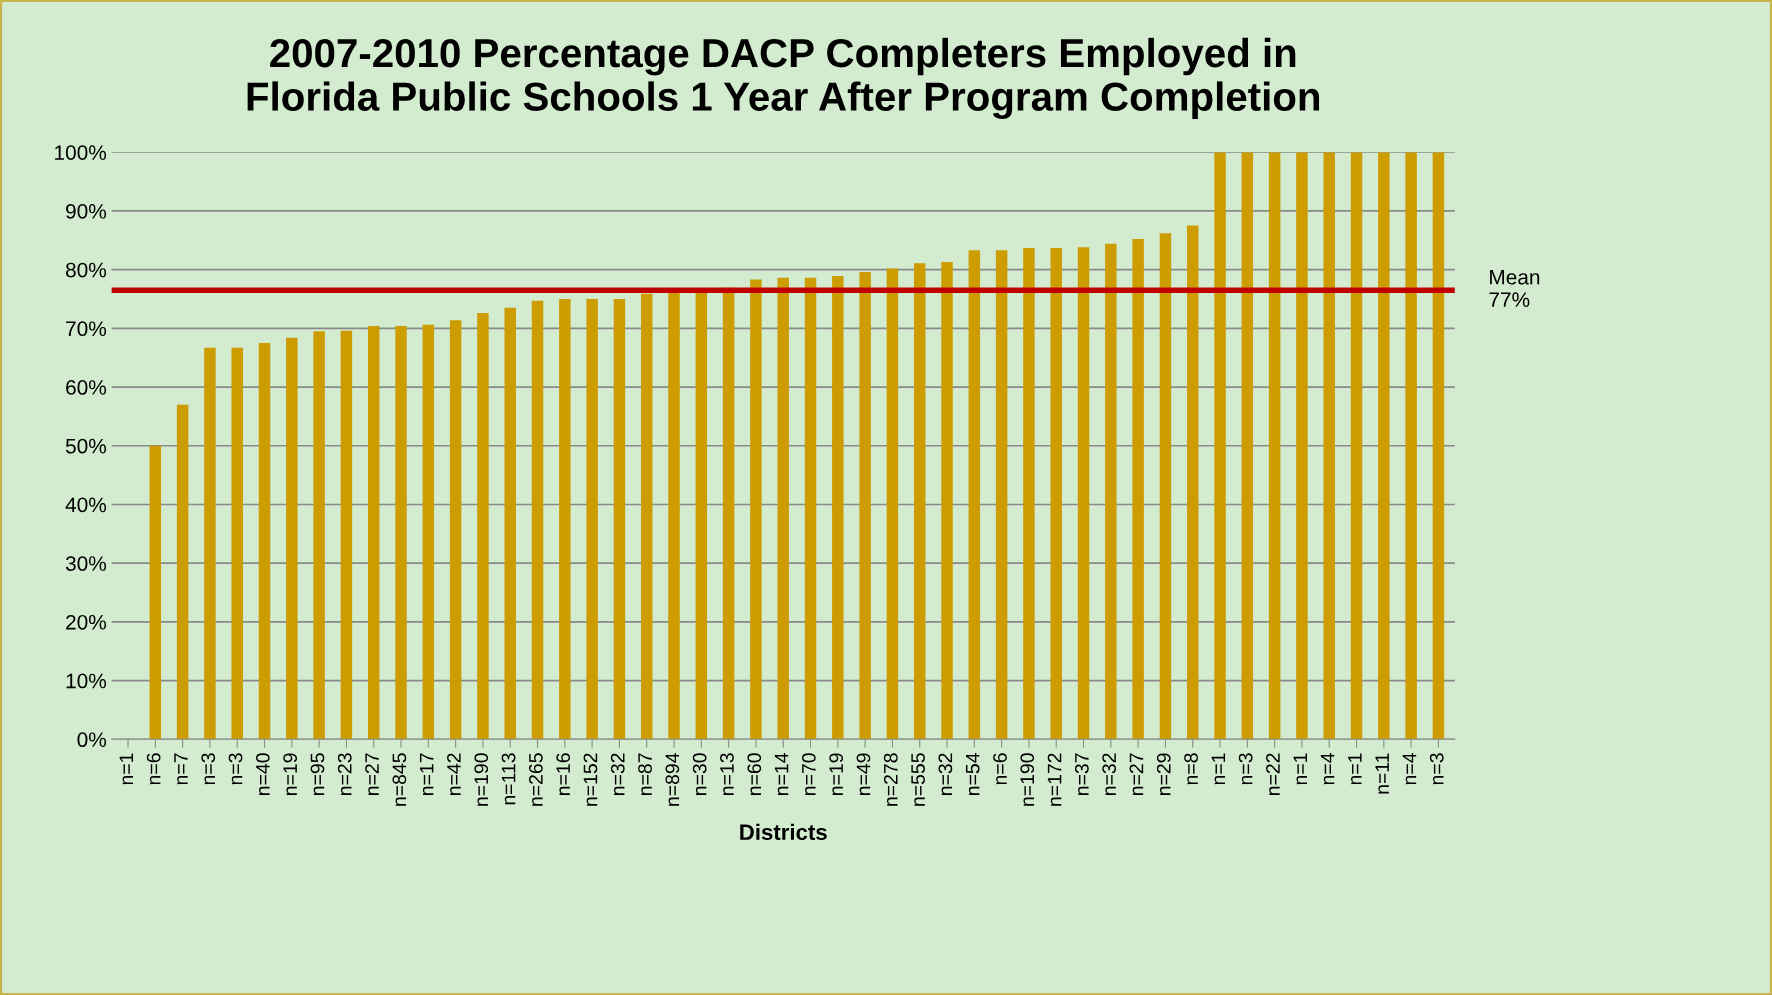 This screenshot has height=995, width=1772. What do you see at coordinates (918, 779) in the screenshot?
I see `x-tick-label: n=555` at bounding box center [918, 779].